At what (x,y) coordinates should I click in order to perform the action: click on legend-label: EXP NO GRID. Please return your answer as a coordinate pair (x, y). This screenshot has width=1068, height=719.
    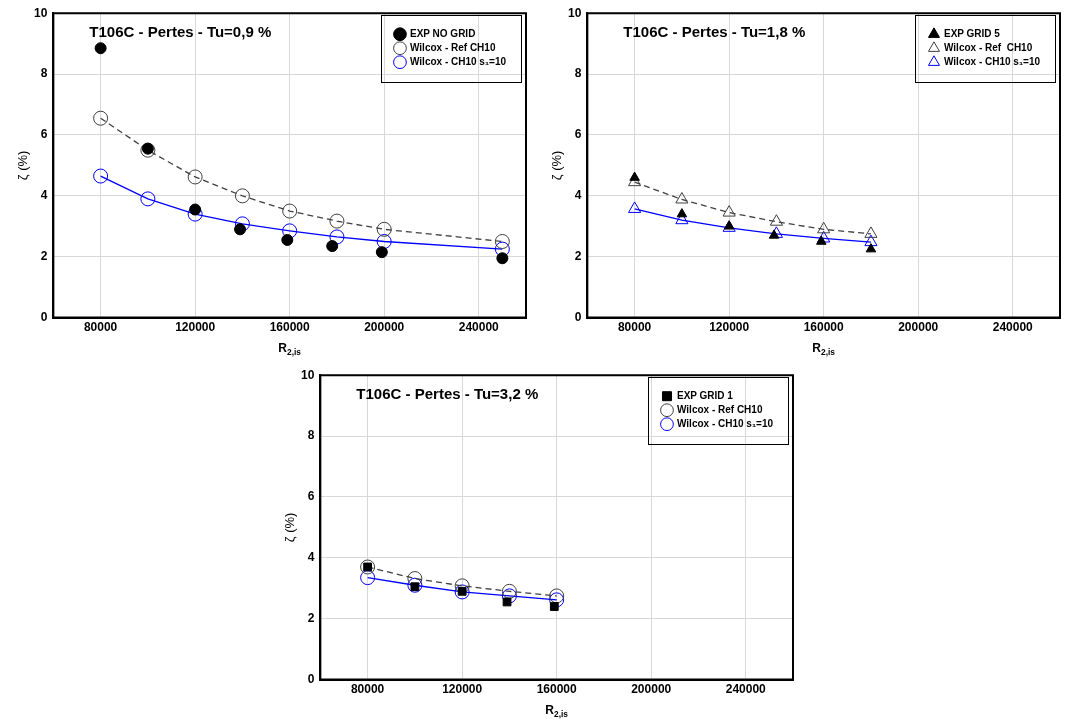
    Looking at the image, I should click on (442, 33).